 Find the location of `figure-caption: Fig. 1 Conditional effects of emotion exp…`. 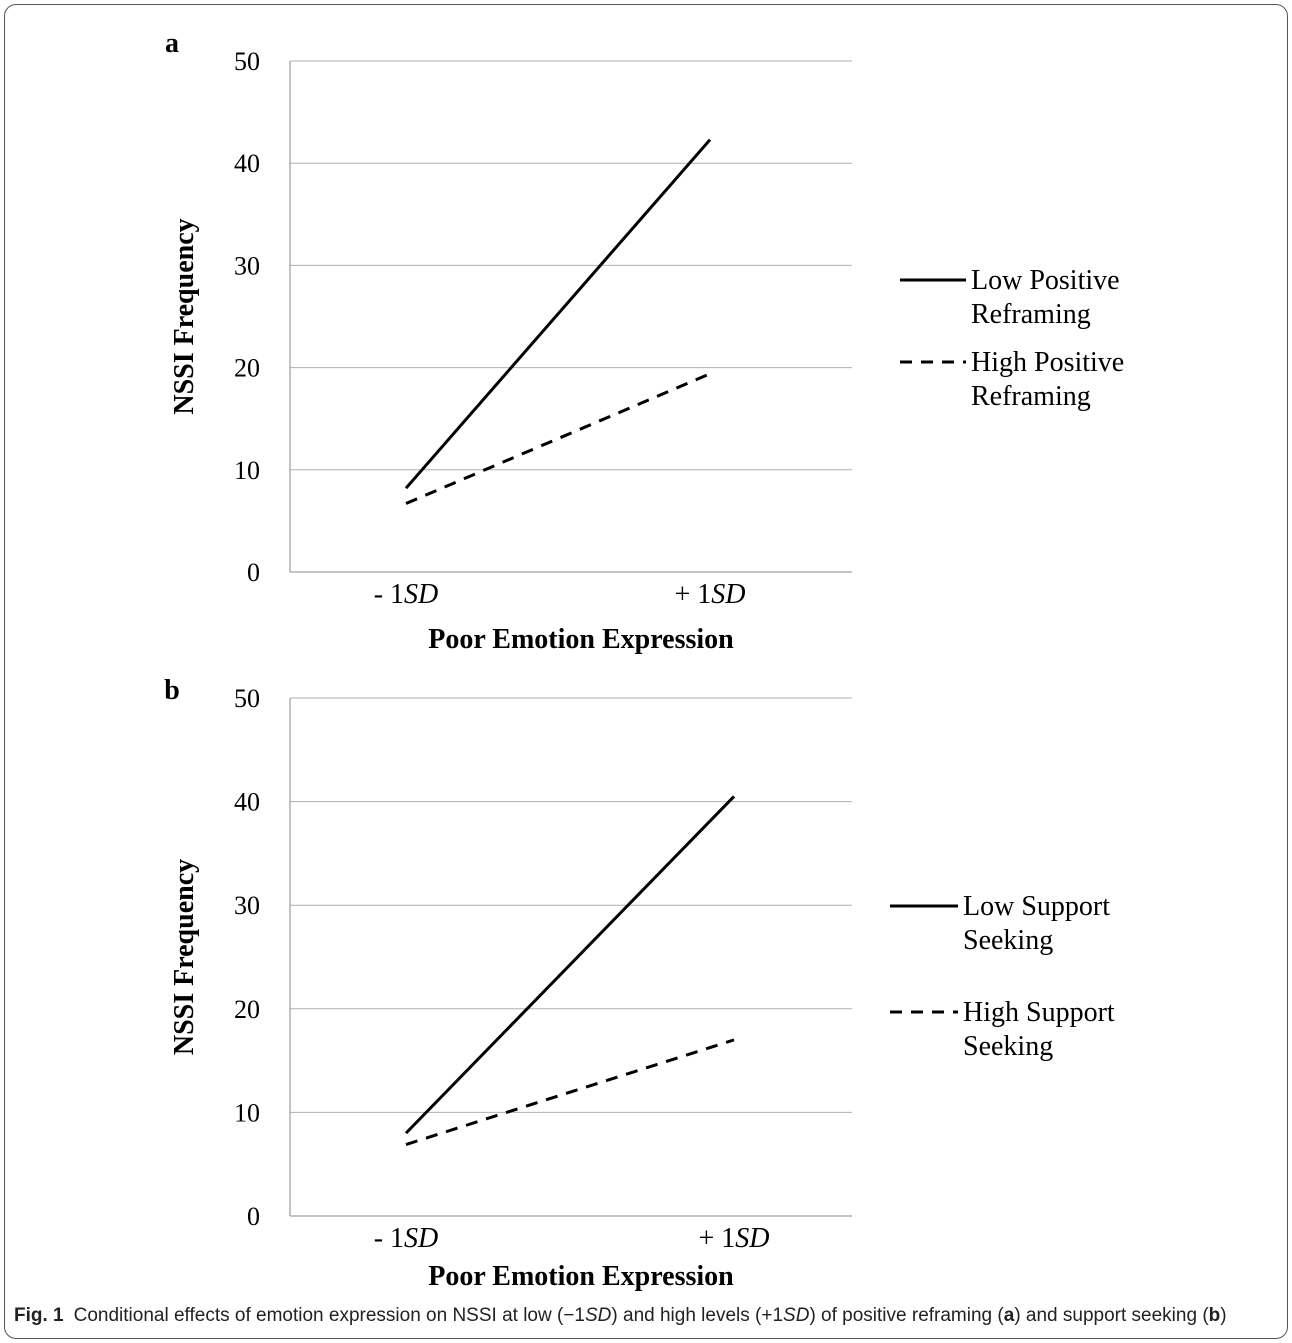

figure-caption: Fig. 1 Conditional effects of emotion exp… is located at coordinates (648, 1316).